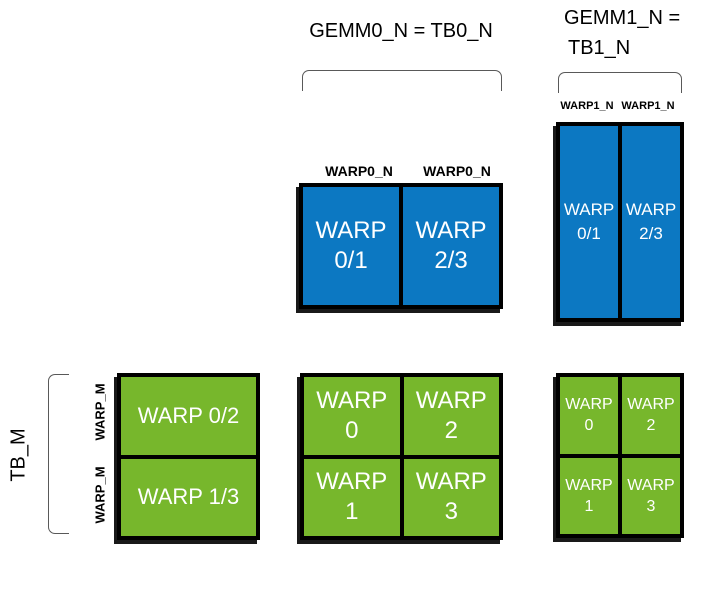  I want to click on gemm0-accumulator-block: WARP 0/1 WARP 2/3, so click(401, 246).